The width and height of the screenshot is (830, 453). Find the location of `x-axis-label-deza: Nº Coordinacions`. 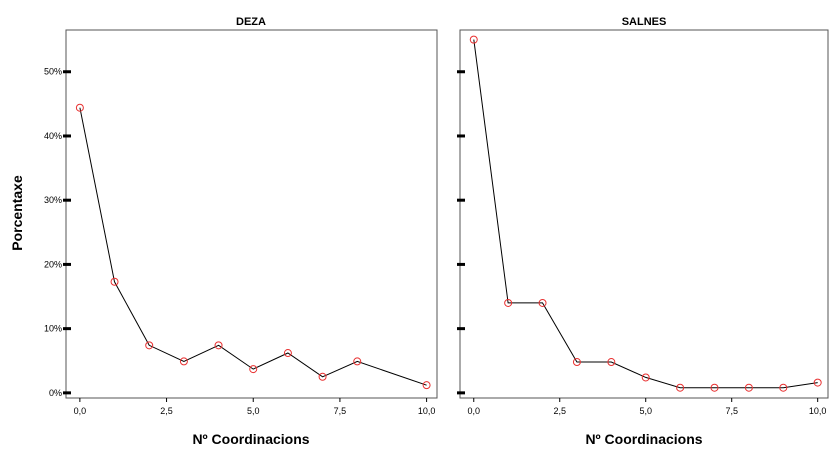

x-axis-label-deza: Nº Coordinacions is located at coordinates (250, 439).